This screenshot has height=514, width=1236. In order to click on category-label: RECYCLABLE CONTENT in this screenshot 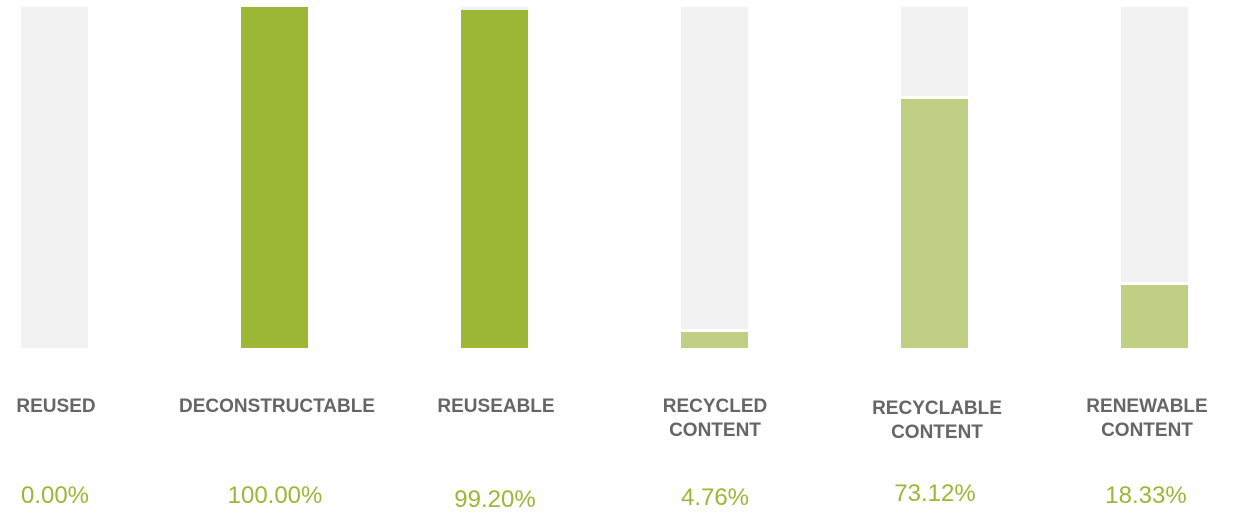, I will do `click(937, 420)`.